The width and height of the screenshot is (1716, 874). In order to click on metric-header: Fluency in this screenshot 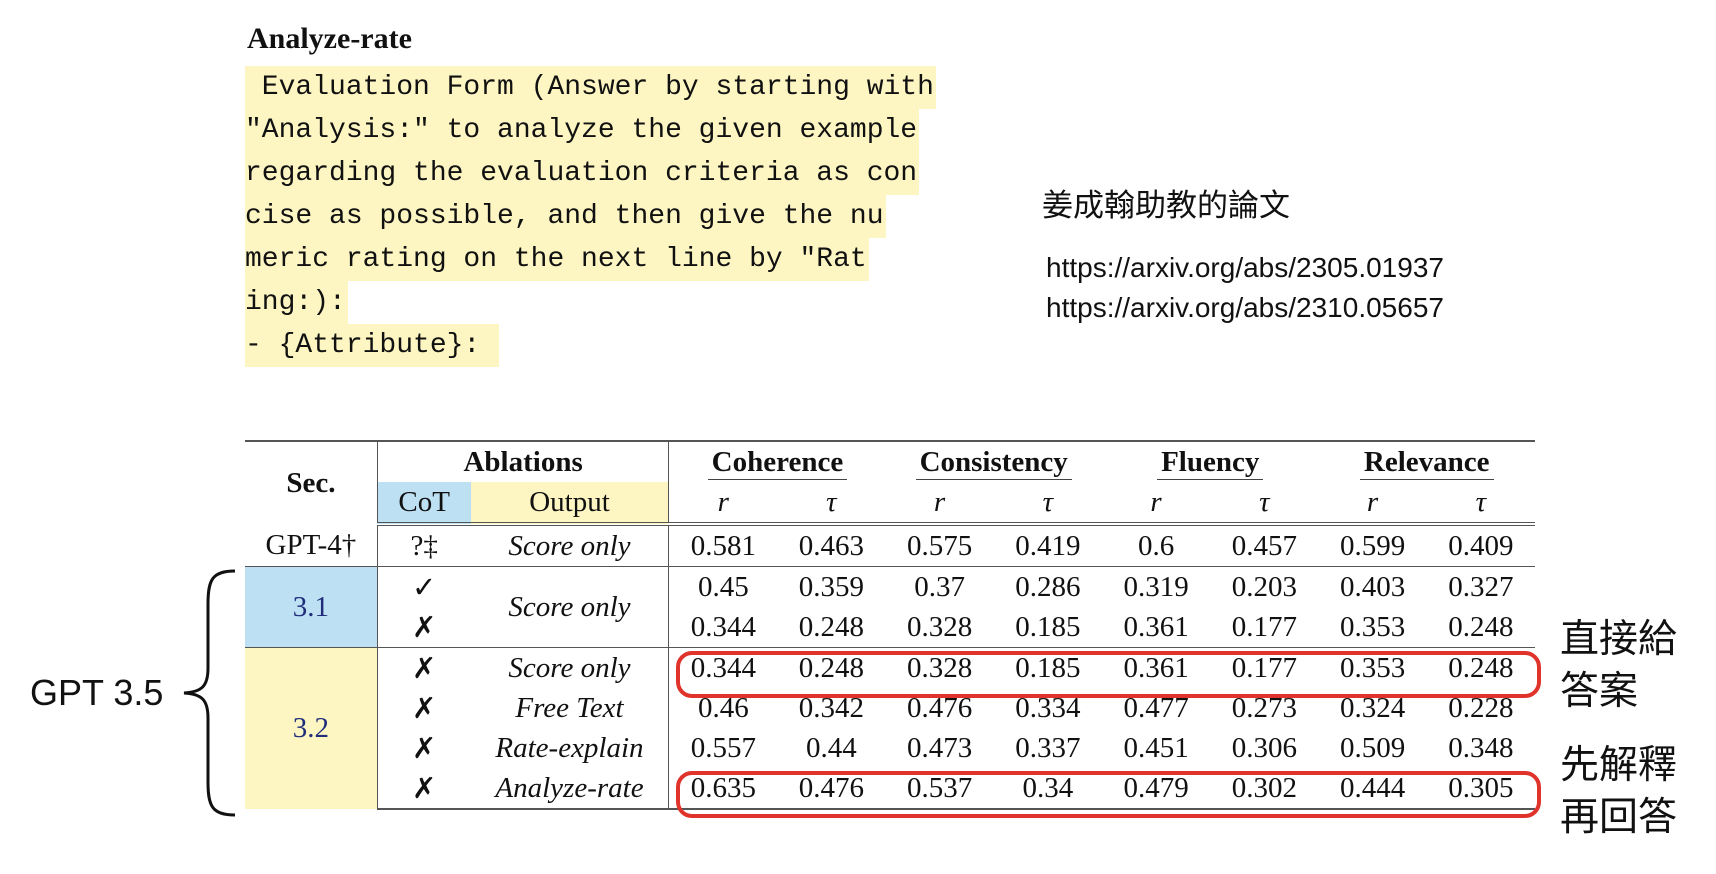, I will do `click(1210, 461)`.